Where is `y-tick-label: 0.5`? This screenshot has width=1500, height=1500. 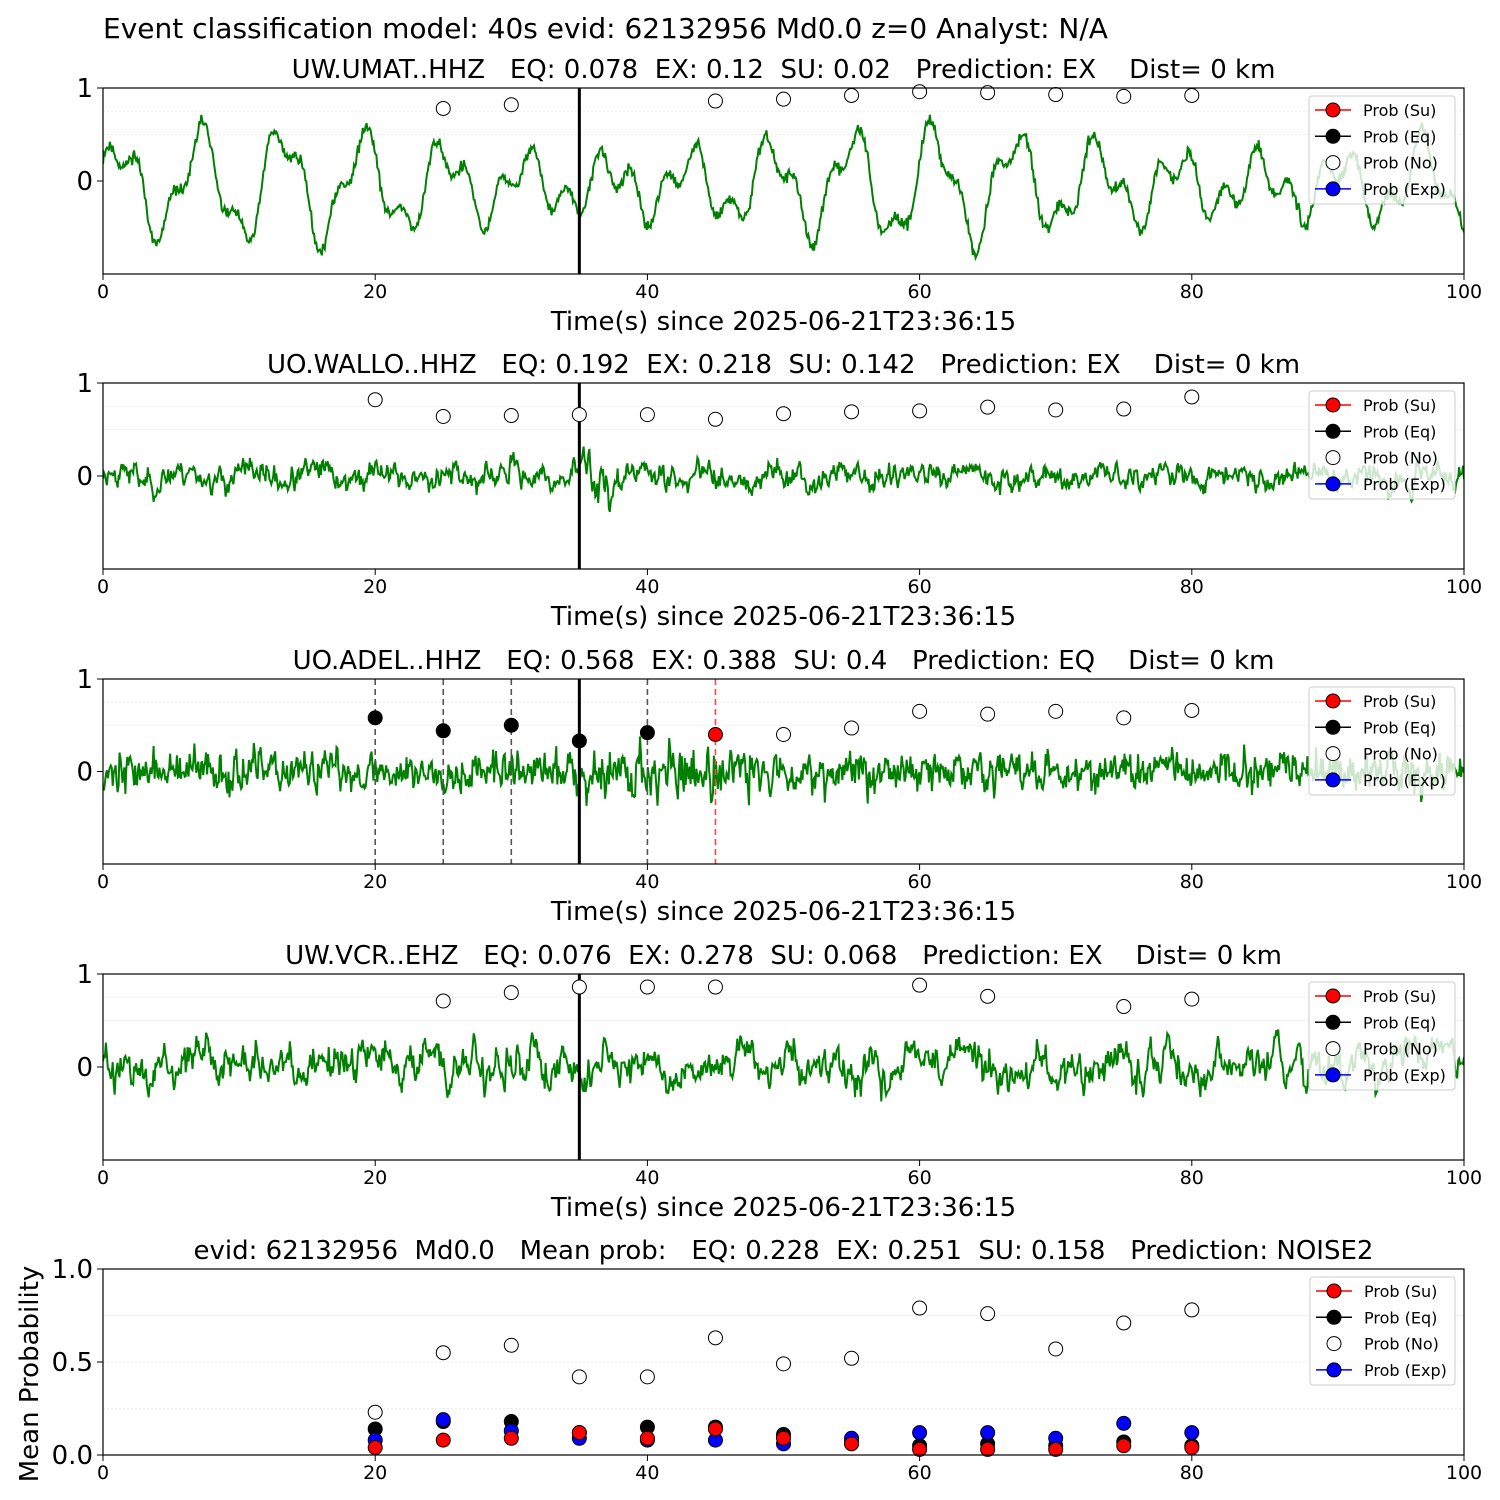 y-tick-label: 0.5 is located at coordinates (72, 1363).